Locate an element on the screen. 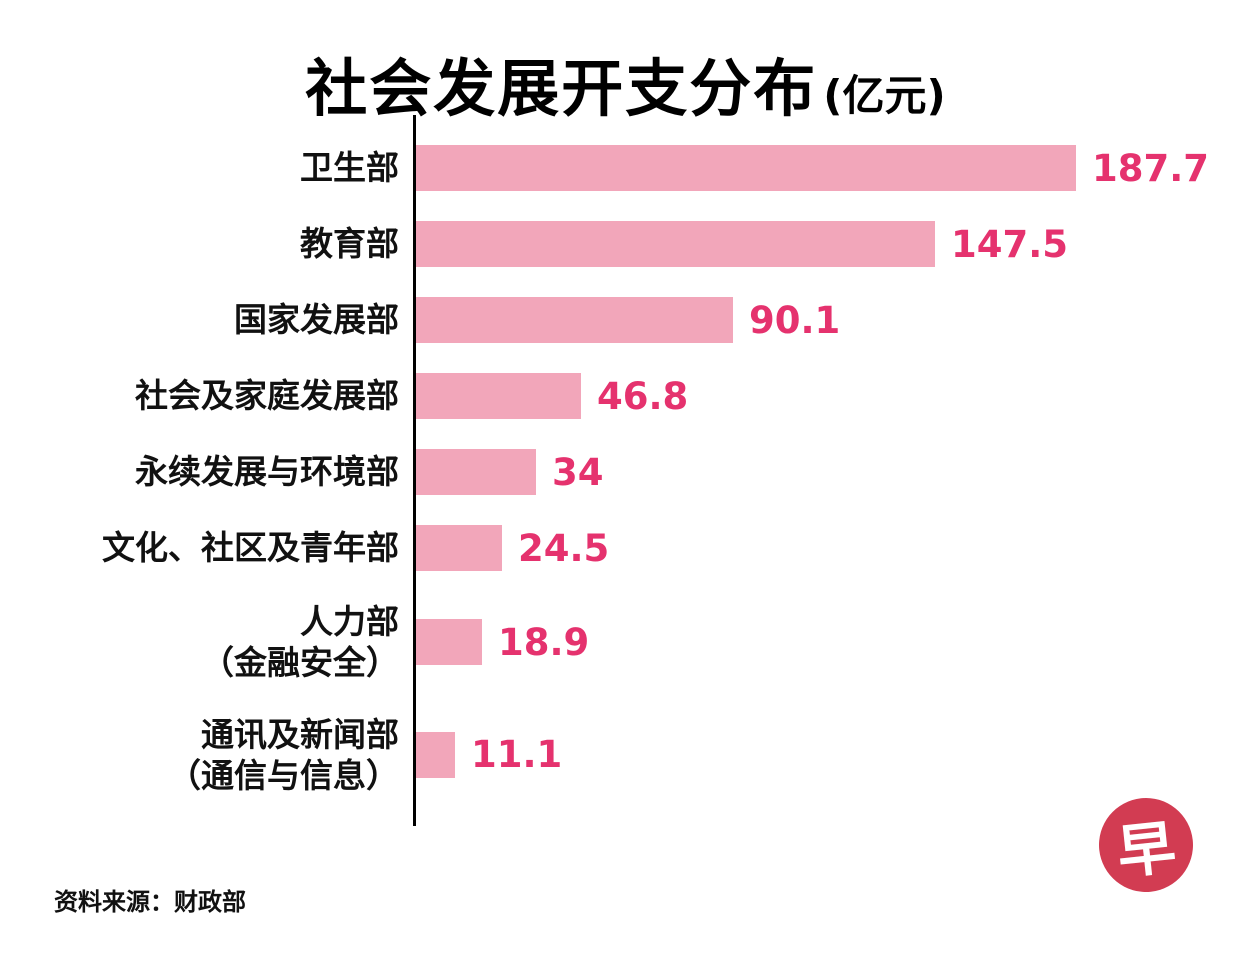 This screenshot has width=1251, height=959. bar-row: 卫生部 187.7 is located at coordinates (625, 168).